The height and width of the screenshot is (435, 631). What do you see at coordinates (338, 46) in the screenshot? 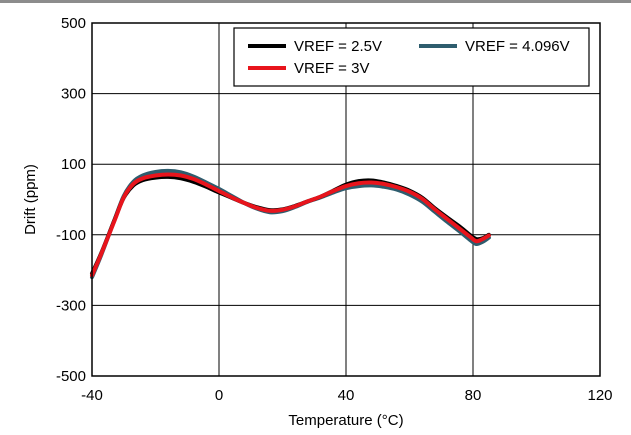
I see `legend-label: VREF = 2.5V` at bounding box center [338, 46].